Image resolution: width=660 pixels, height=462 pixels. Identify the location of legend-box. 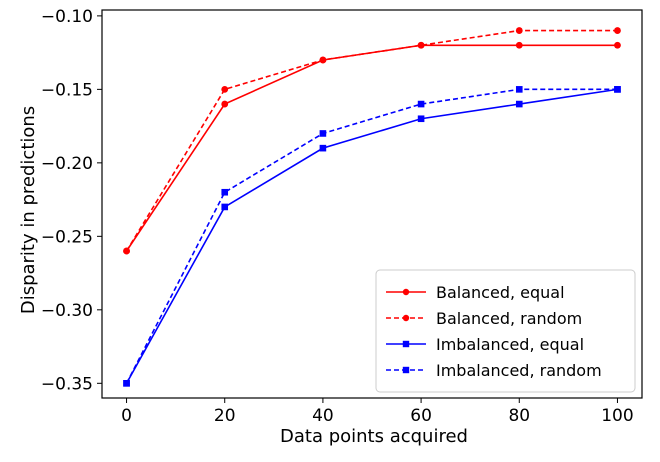
(505, 331).